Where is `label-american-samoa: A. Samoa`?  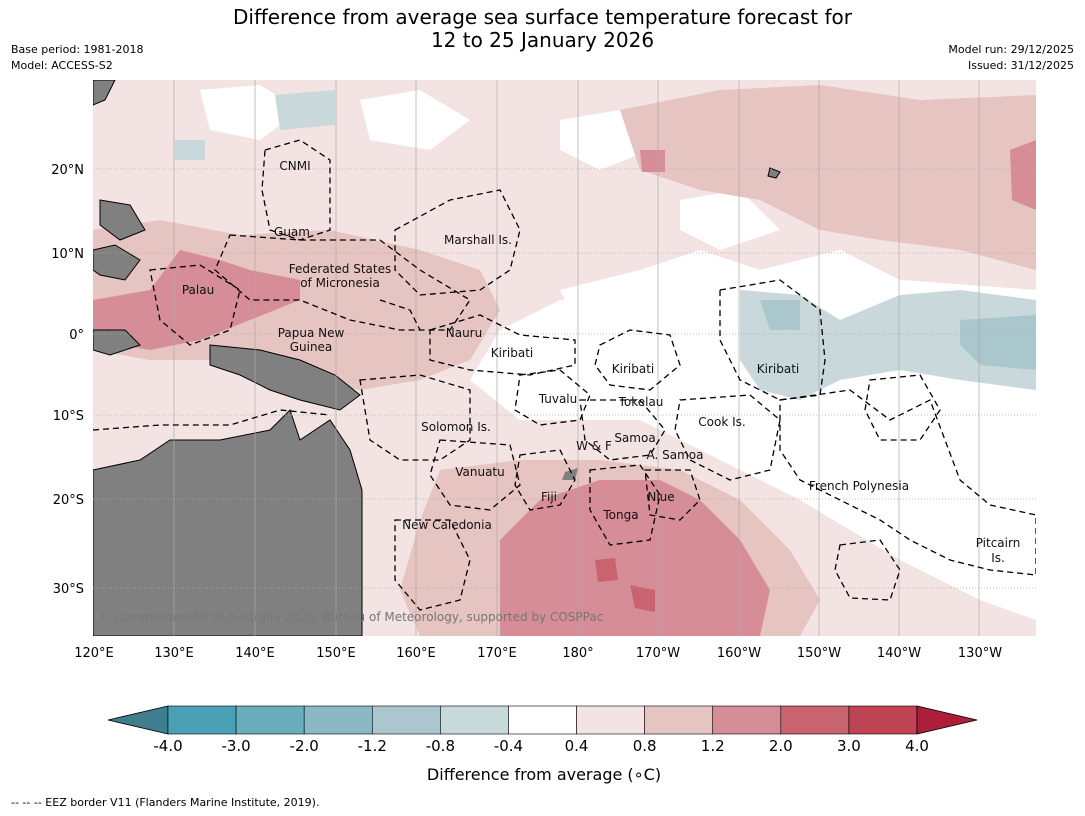
label-american-samoa: A. Samoa is located at coordinates (675, 455).